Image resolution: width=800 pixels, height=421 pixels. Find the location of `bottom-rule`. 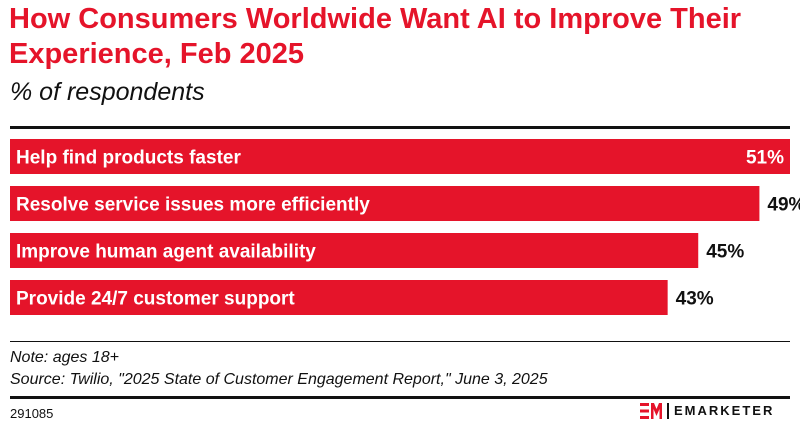

bottom-rule is located at coordinates (400, 341).